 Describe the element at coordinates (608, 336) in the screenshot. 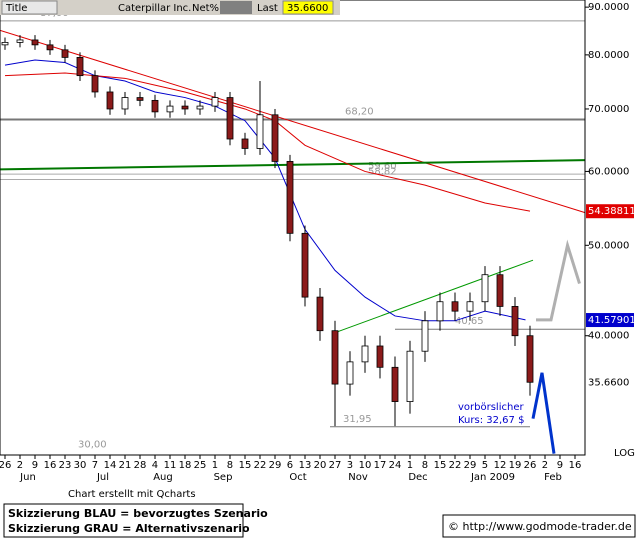

I see `y-tick-label: 40.0000` at that location.